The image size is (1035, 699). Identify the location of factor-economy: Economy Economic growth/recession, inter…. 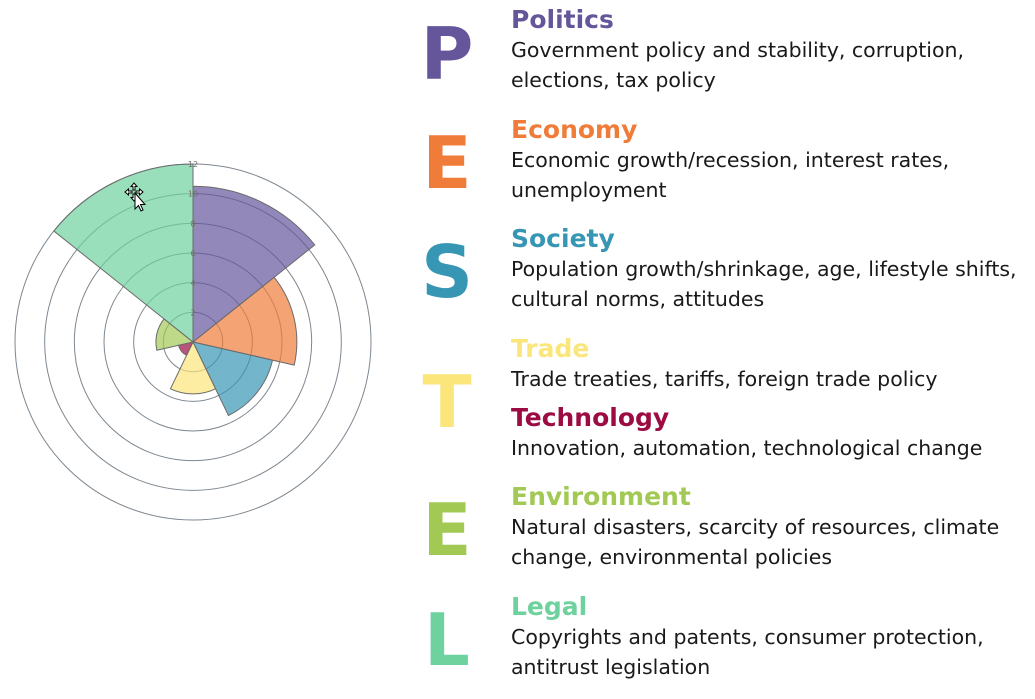
(771, 160).